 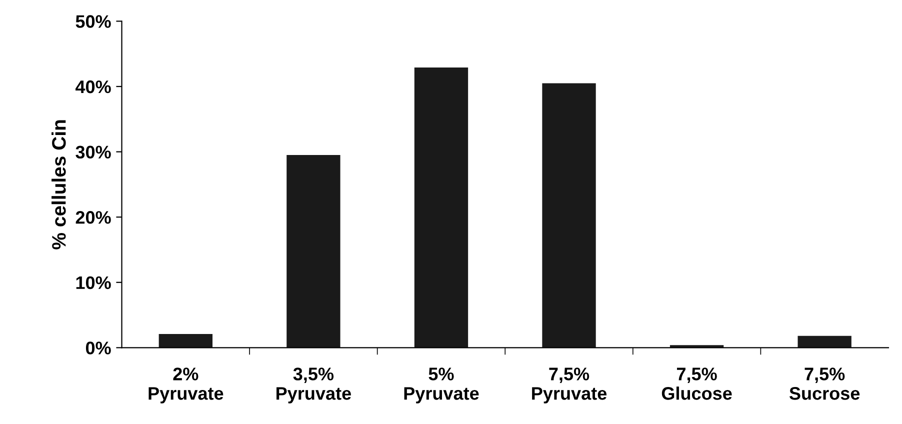 What do you see at coordinates (93, 152) in the screenshot?
I see `y-tick-label: 30%` at bounding box center [93, 152].